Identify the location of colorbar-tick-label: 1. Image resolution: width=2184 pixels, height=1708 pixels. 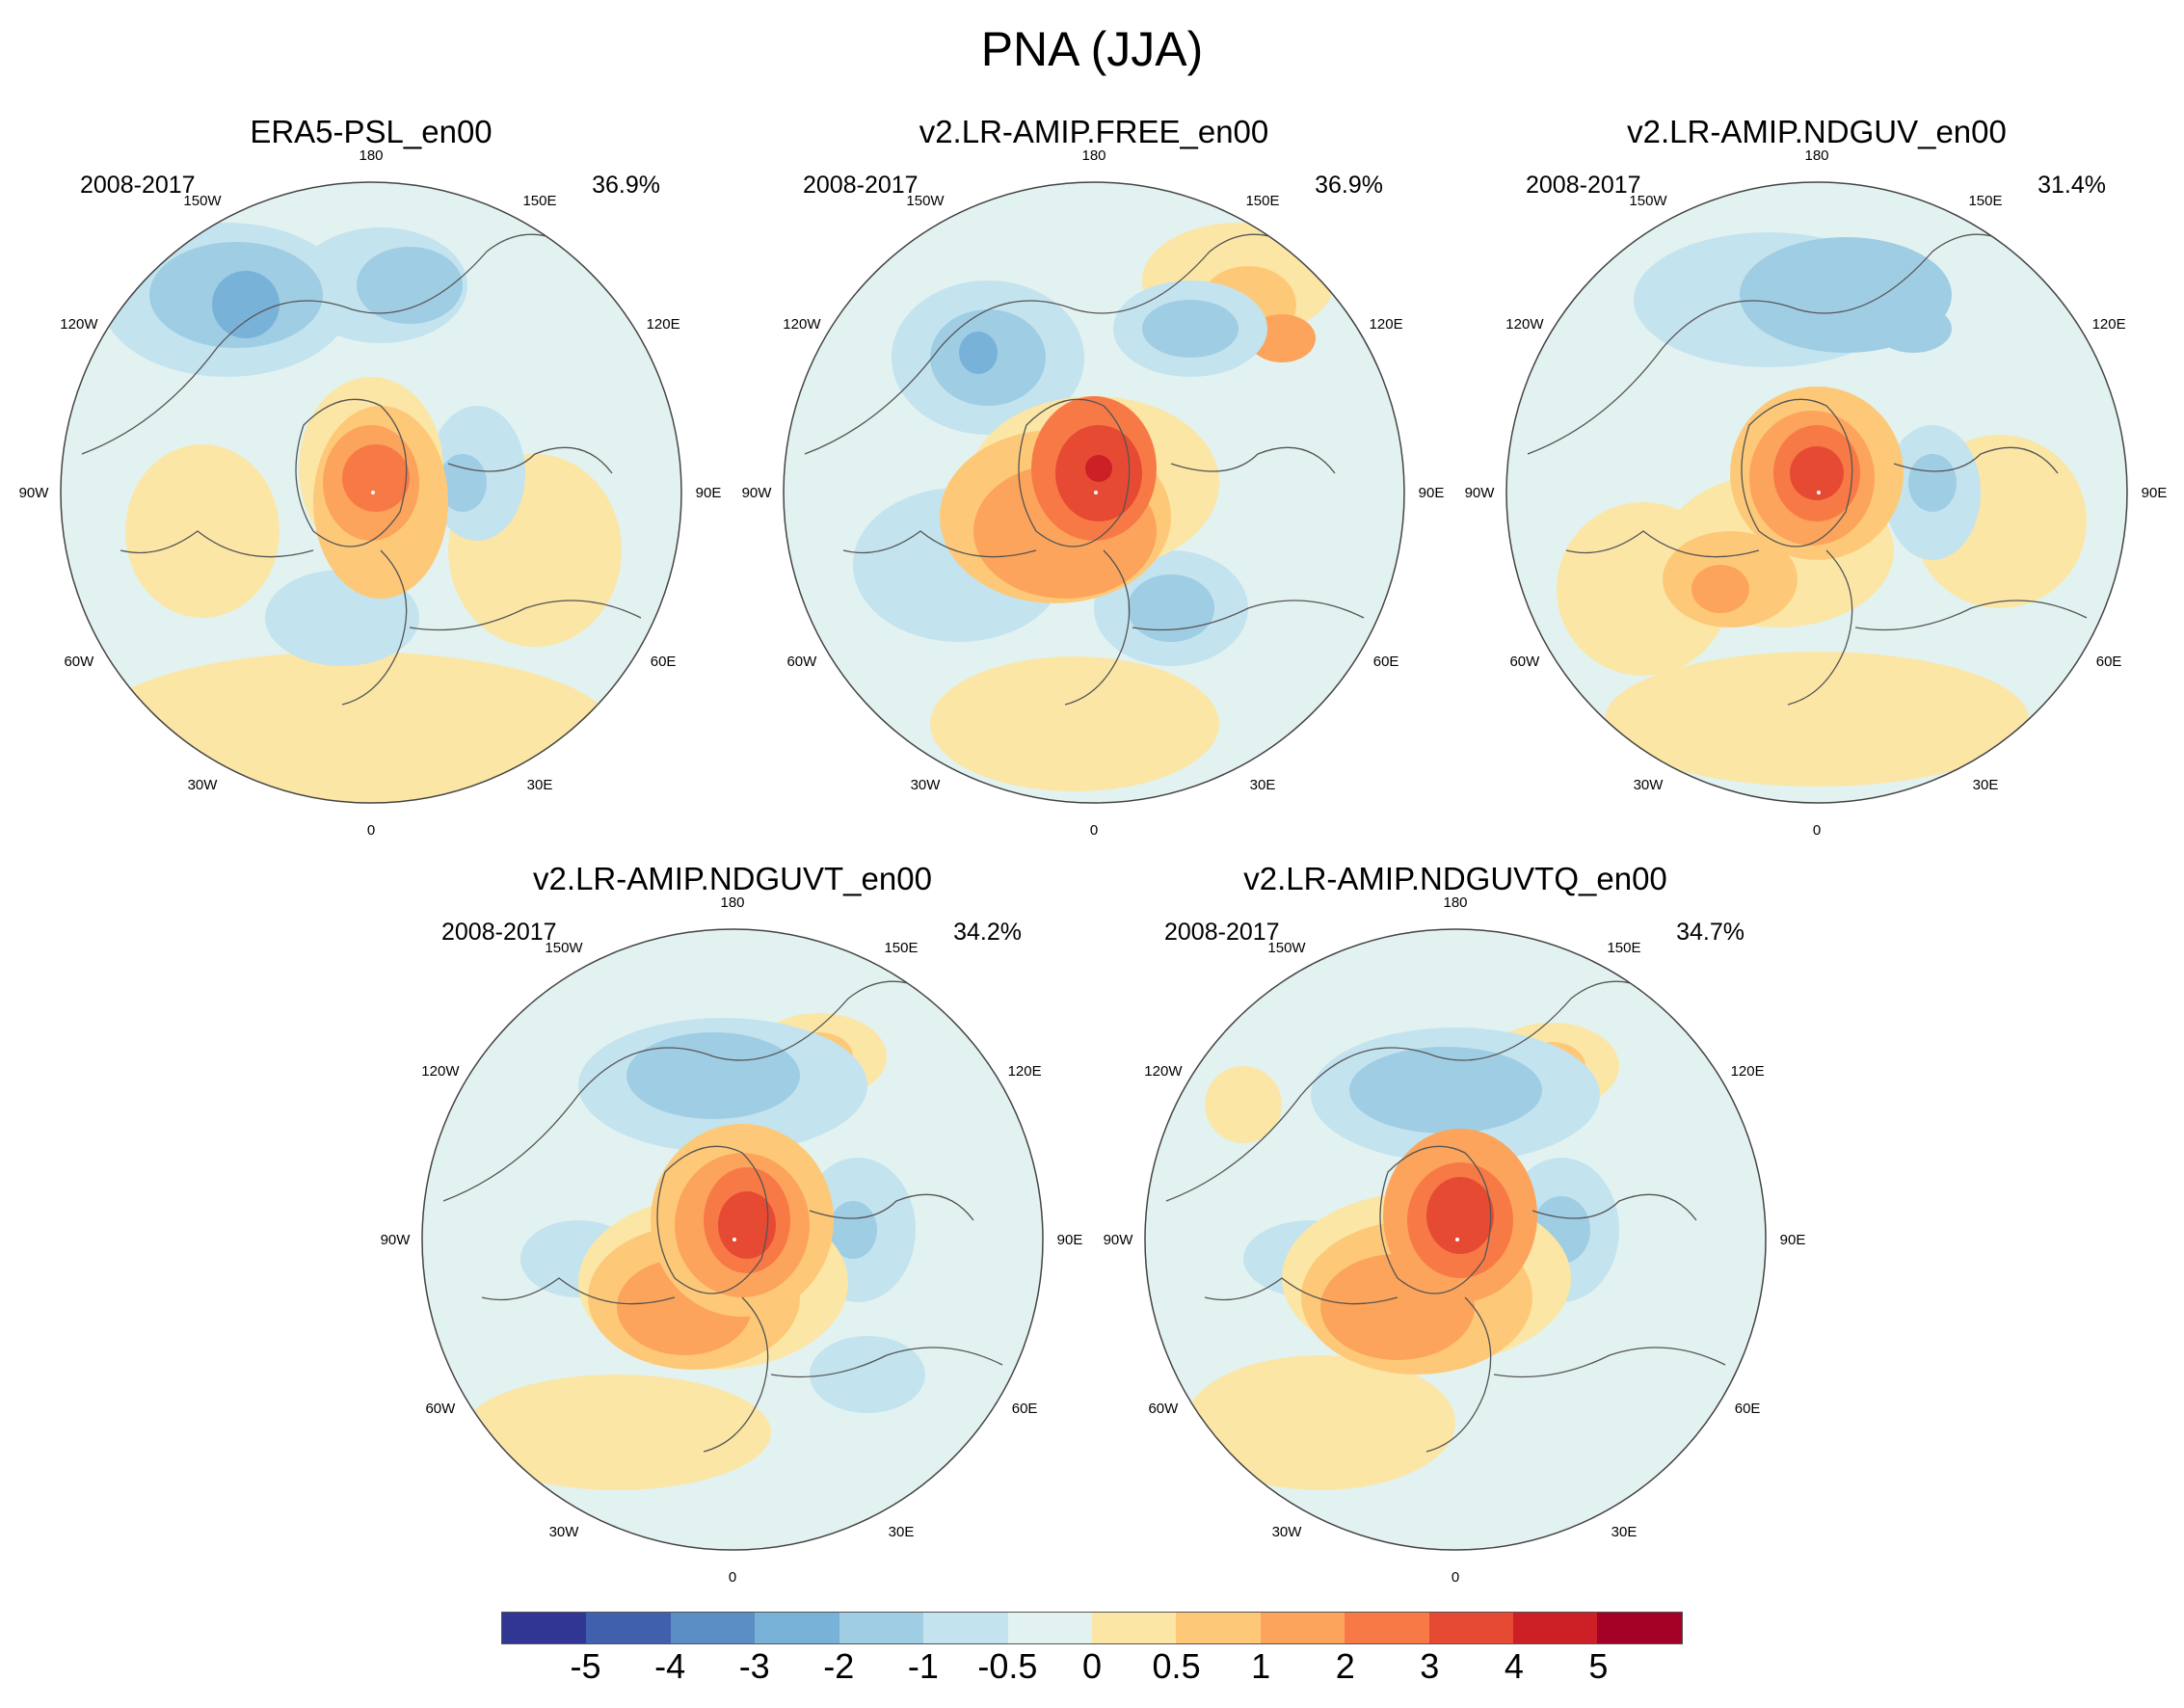
(1261, 1666).